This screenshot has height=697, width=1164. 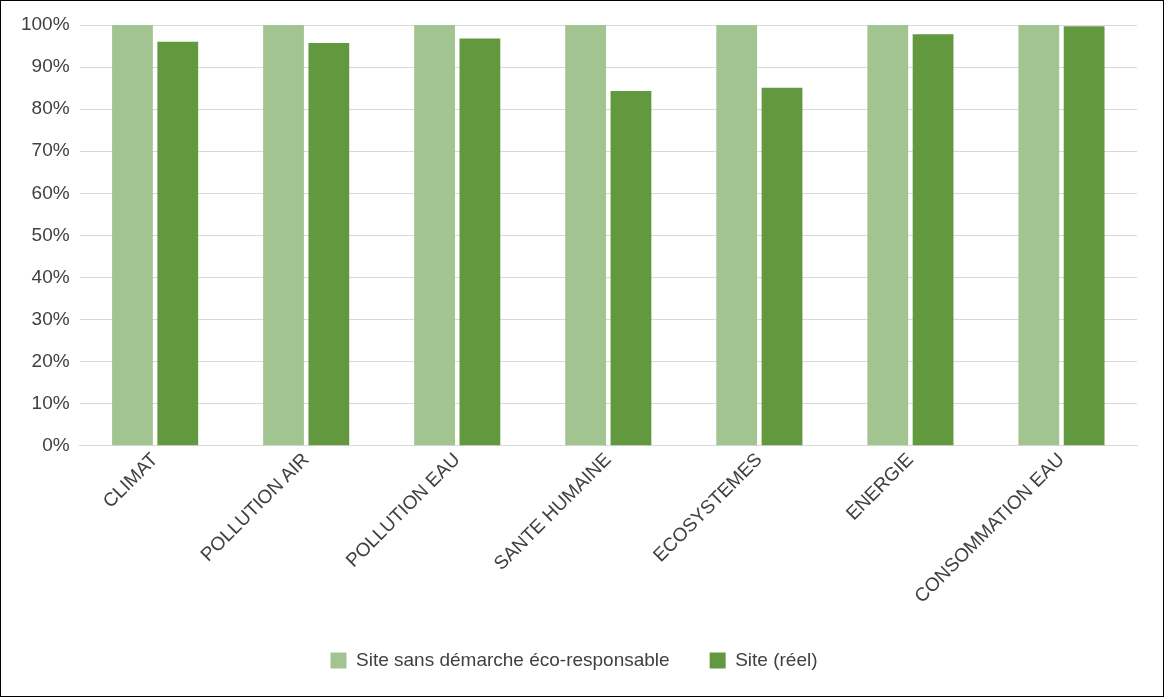 What do you see at coordinates (50, 66) in the screenshot?
I see `y-tick-label: 90%` at bounding box center [50, 66].